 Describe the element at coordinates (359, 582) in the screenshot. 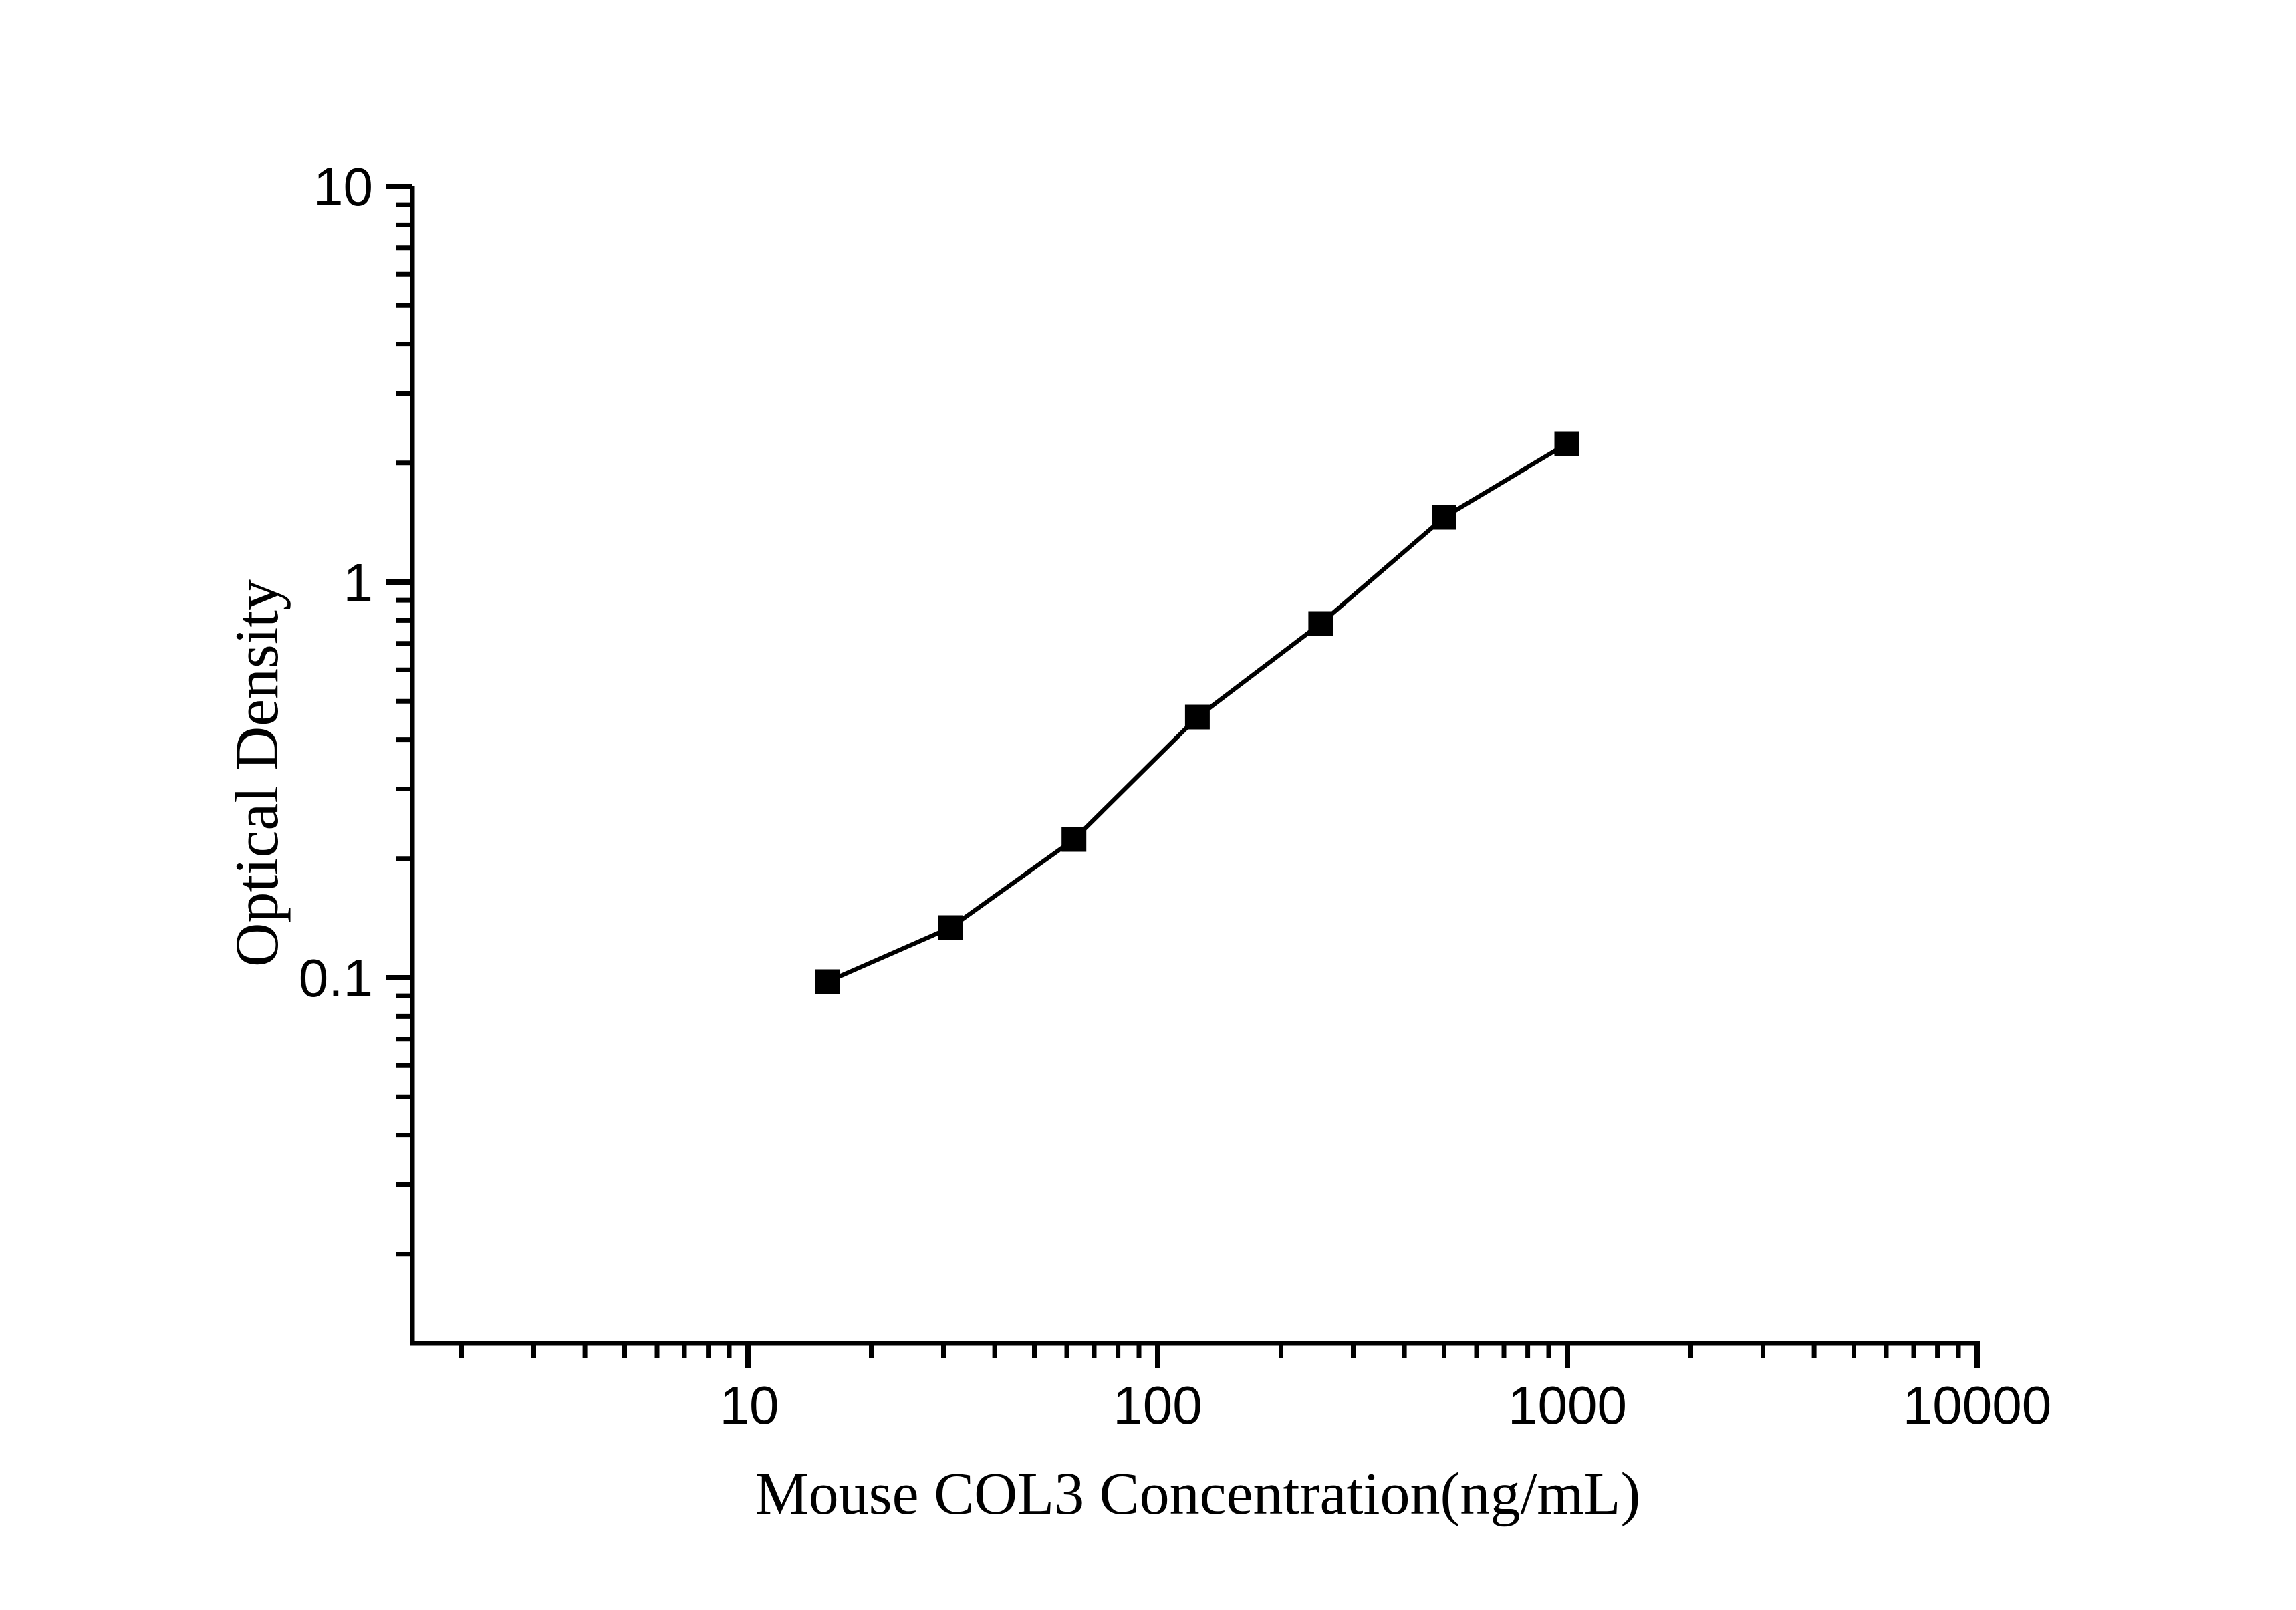

I see `svg-text: 1` at that location.